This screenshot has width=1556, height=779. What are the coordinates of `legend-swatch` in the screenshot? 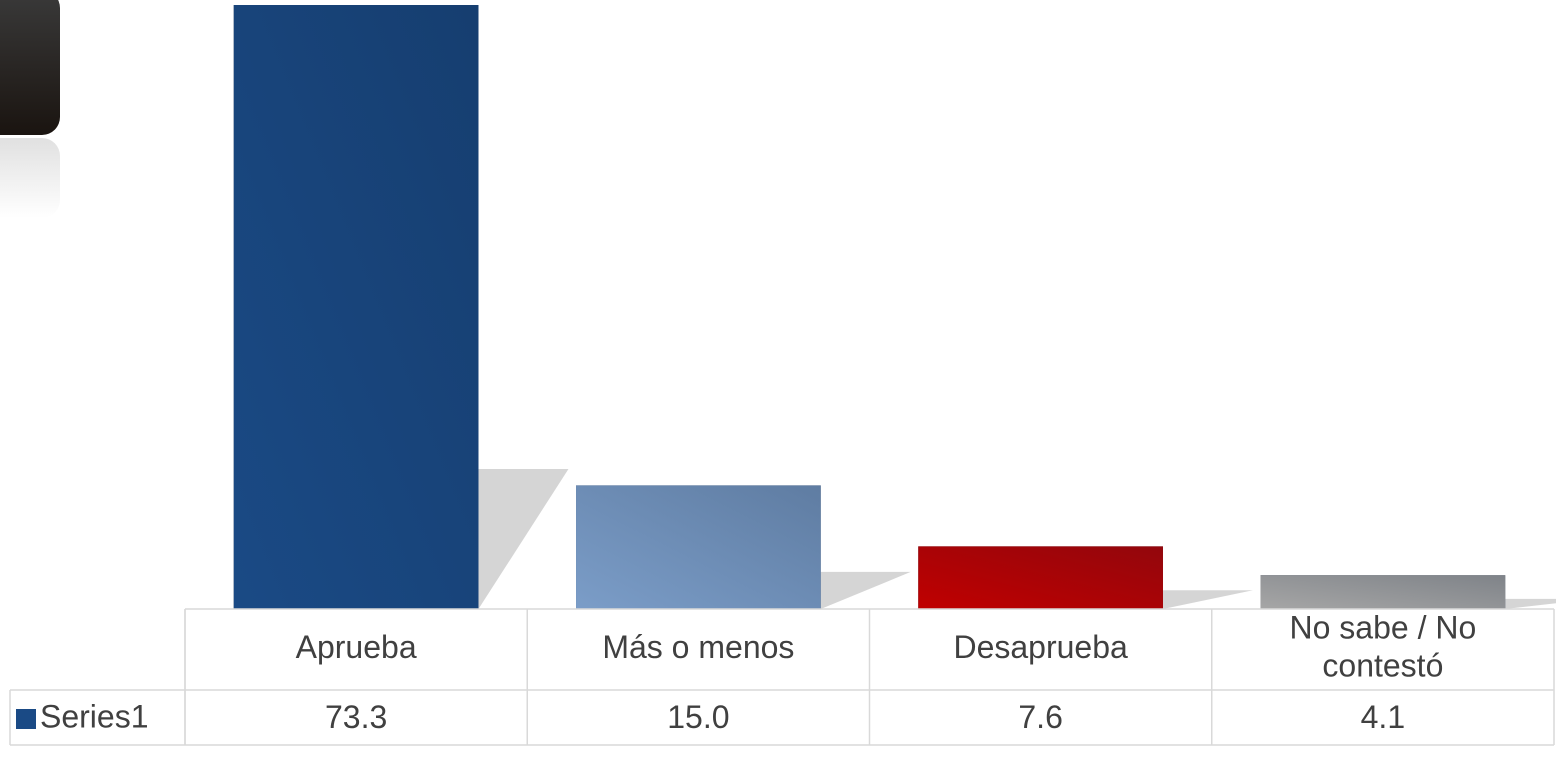 It's located at (26, 719).